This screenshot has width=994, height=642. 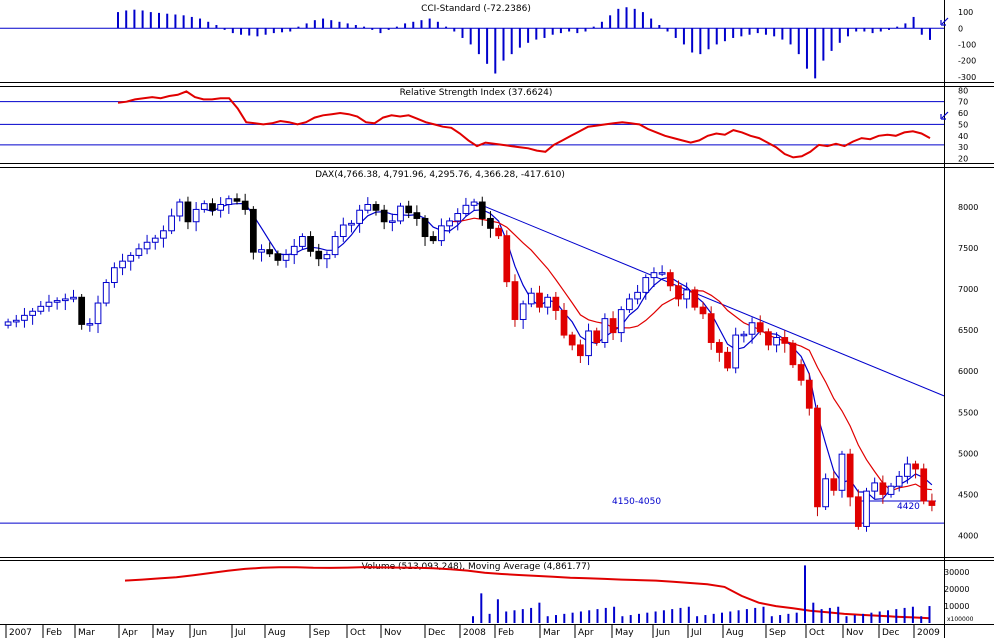 I want to click on price-tick-label: 7500, so click(x=968, y=248).